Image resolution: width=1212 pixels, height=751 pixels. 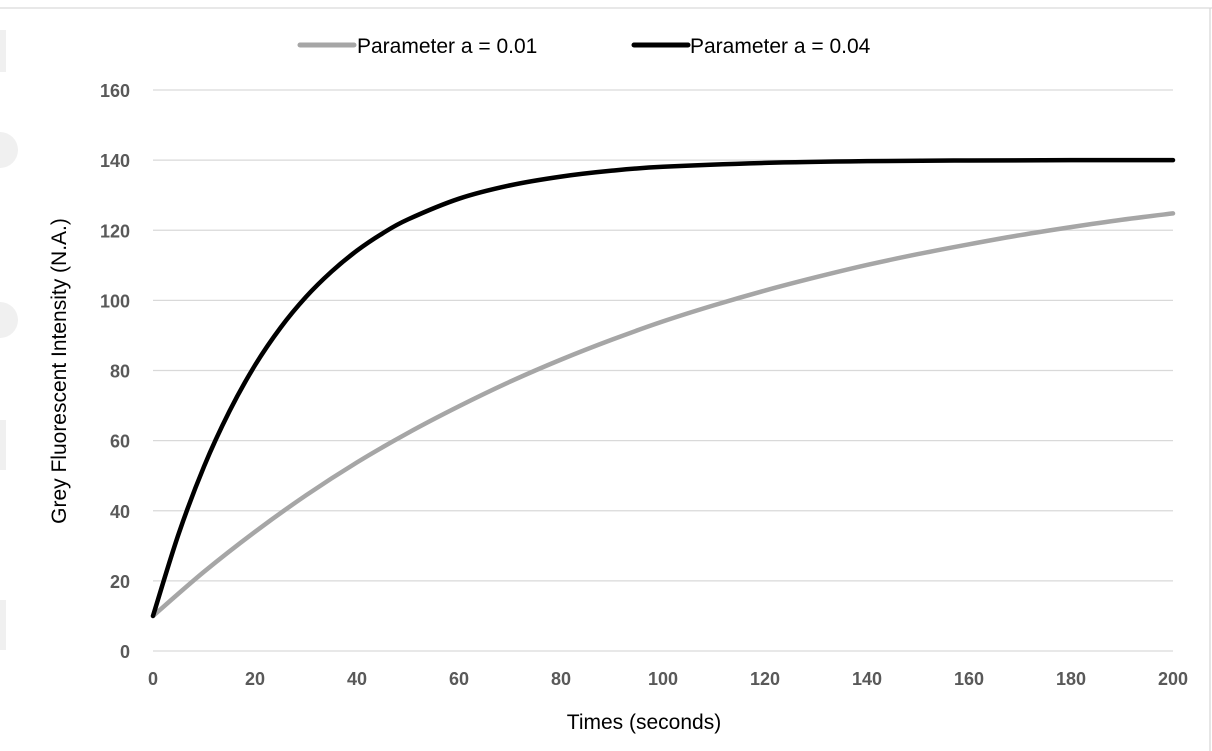 I want to click on x-tick-label-20: 20, so click(x=255, y=679).